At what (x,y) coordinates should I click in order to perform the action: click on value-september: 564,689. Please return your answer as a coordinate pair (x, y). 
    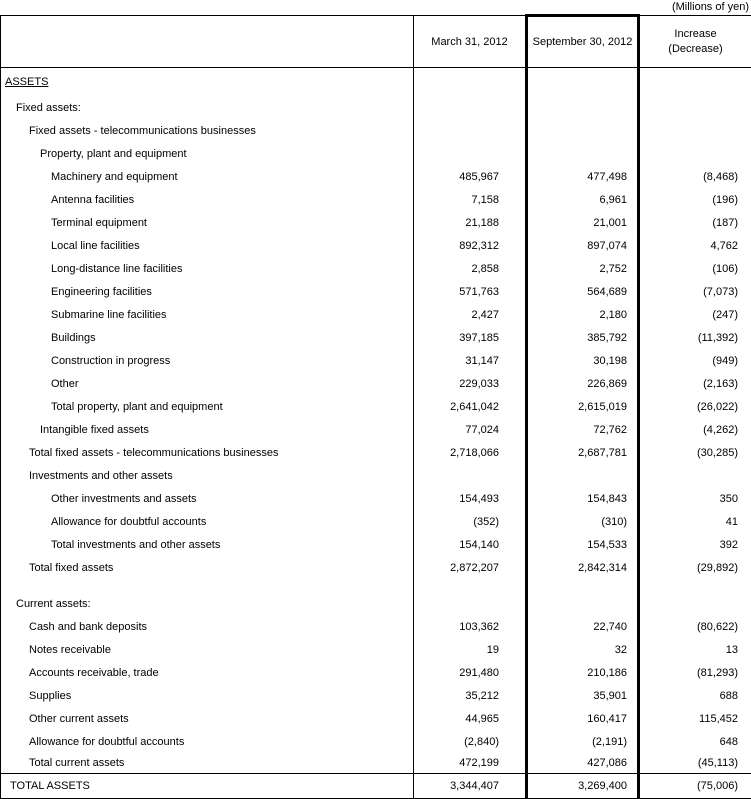
    Looking at the image, I should click on (582, 292).